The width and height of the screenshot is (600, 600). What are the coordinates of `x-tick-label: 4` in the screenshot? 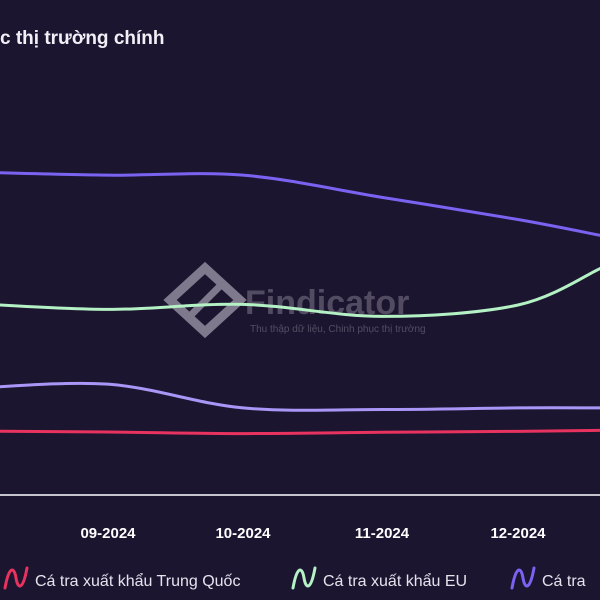 It's located at (0, 533).